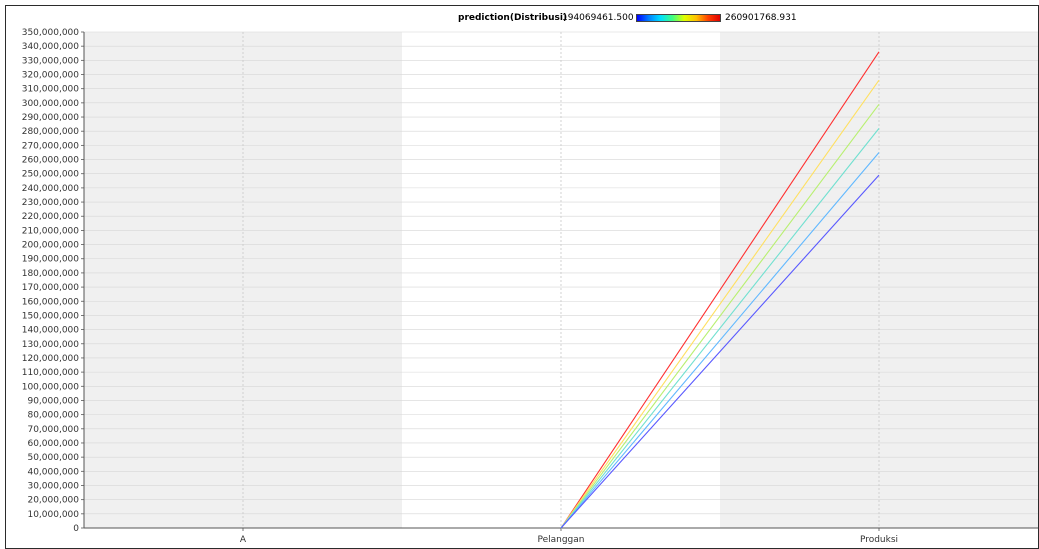 This screenshot has width=1039, height=549. What do you see at coordinates (51, 161) in the screenshot?
I see `y-tick-label-26: 260,000,000` at bounding box center [51, 161].